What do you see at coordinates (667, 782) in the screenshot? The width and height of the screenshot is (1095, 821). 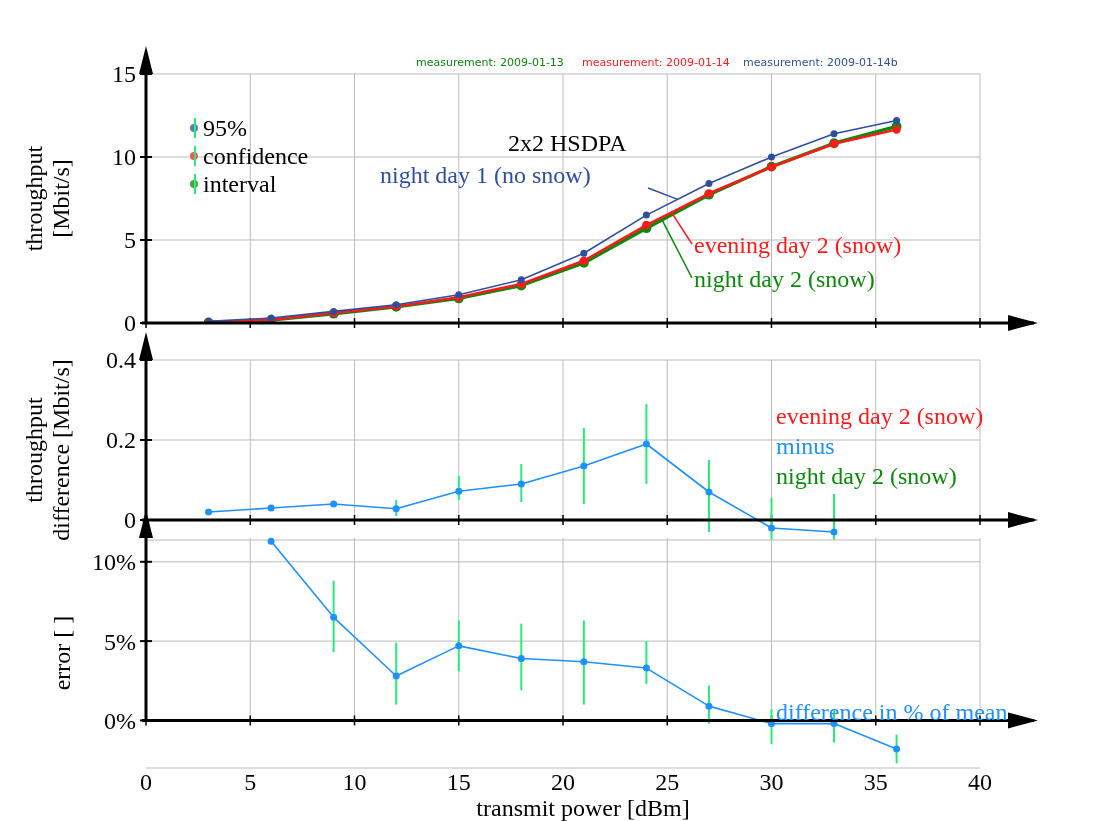 I see `x-tick-label: 25` at bounding box center [667, 782].